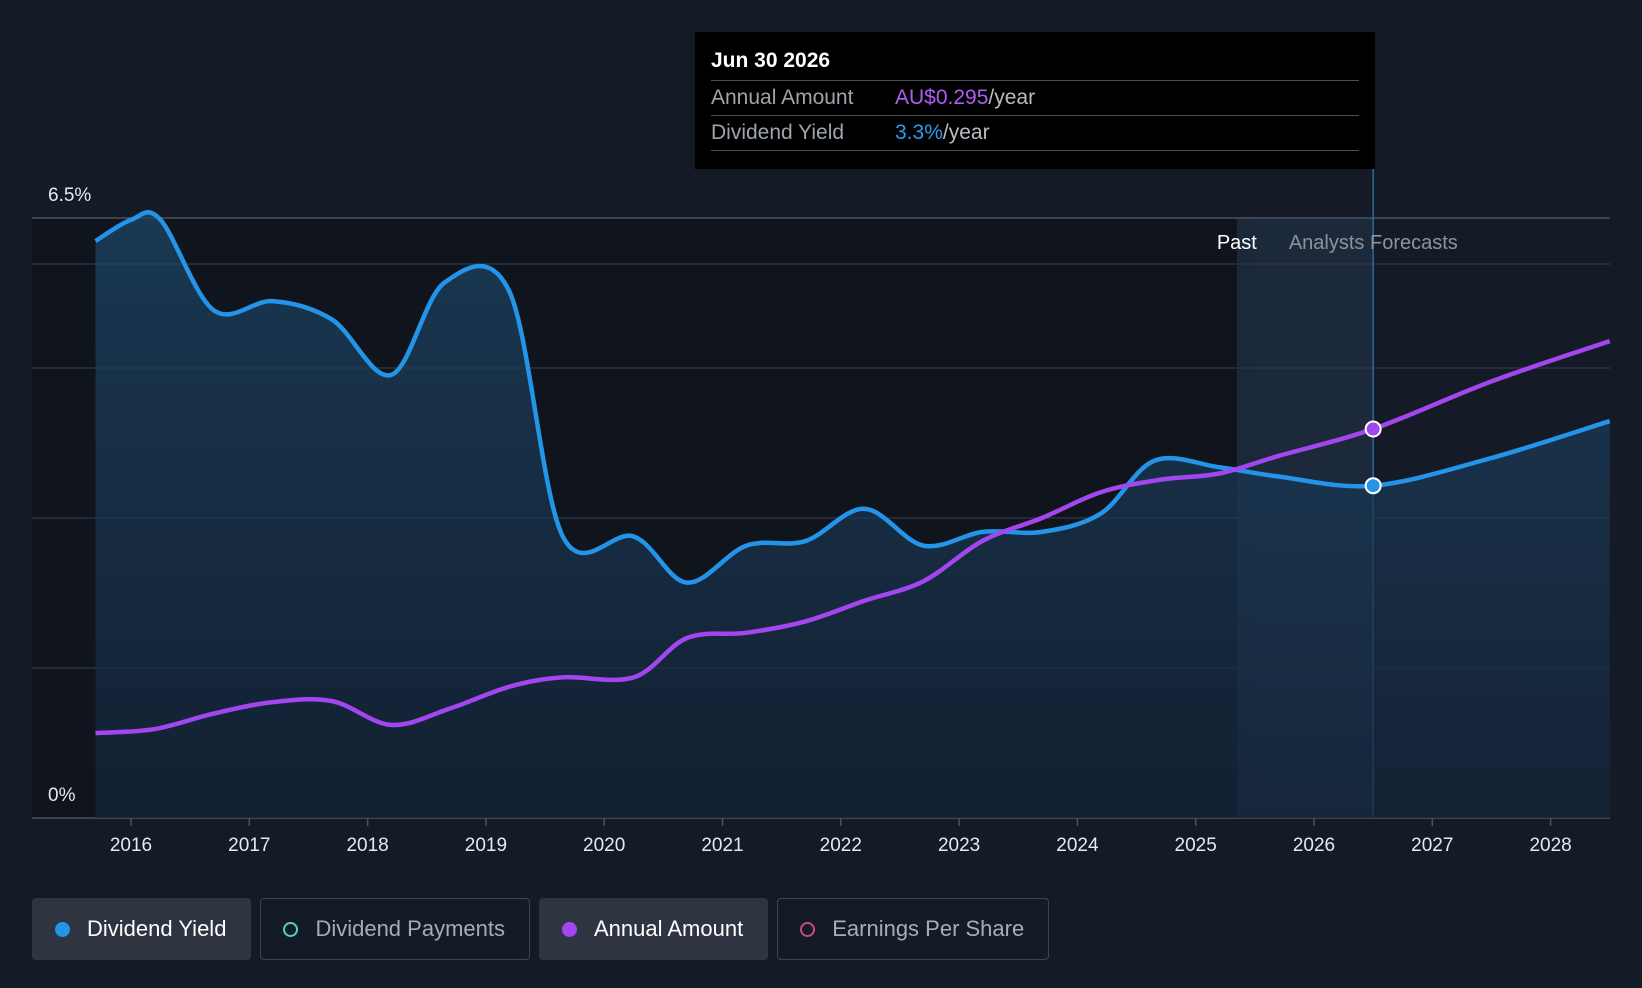  I want to click on x-tick-label: 2025, so click(1196, 845).